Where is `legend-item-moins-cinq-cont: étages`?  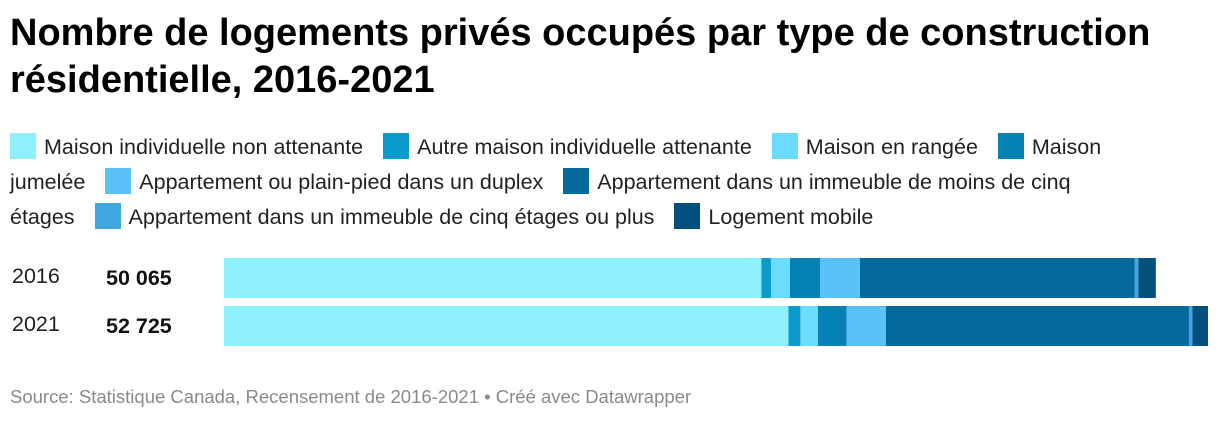 legend-item-moins-cinq-cont: étages is located at coordinates (42, 217).